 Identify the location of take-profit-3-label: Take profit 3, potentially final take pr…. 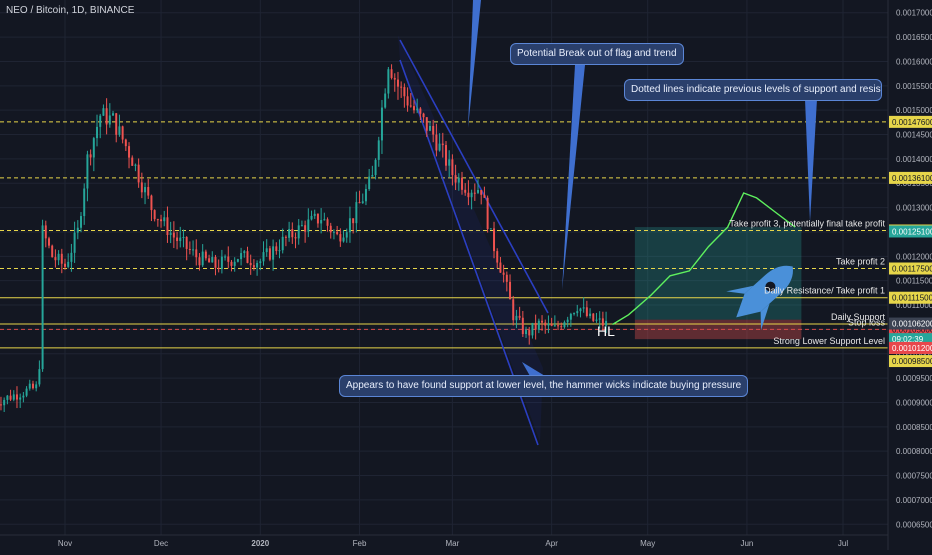
(807, 224).